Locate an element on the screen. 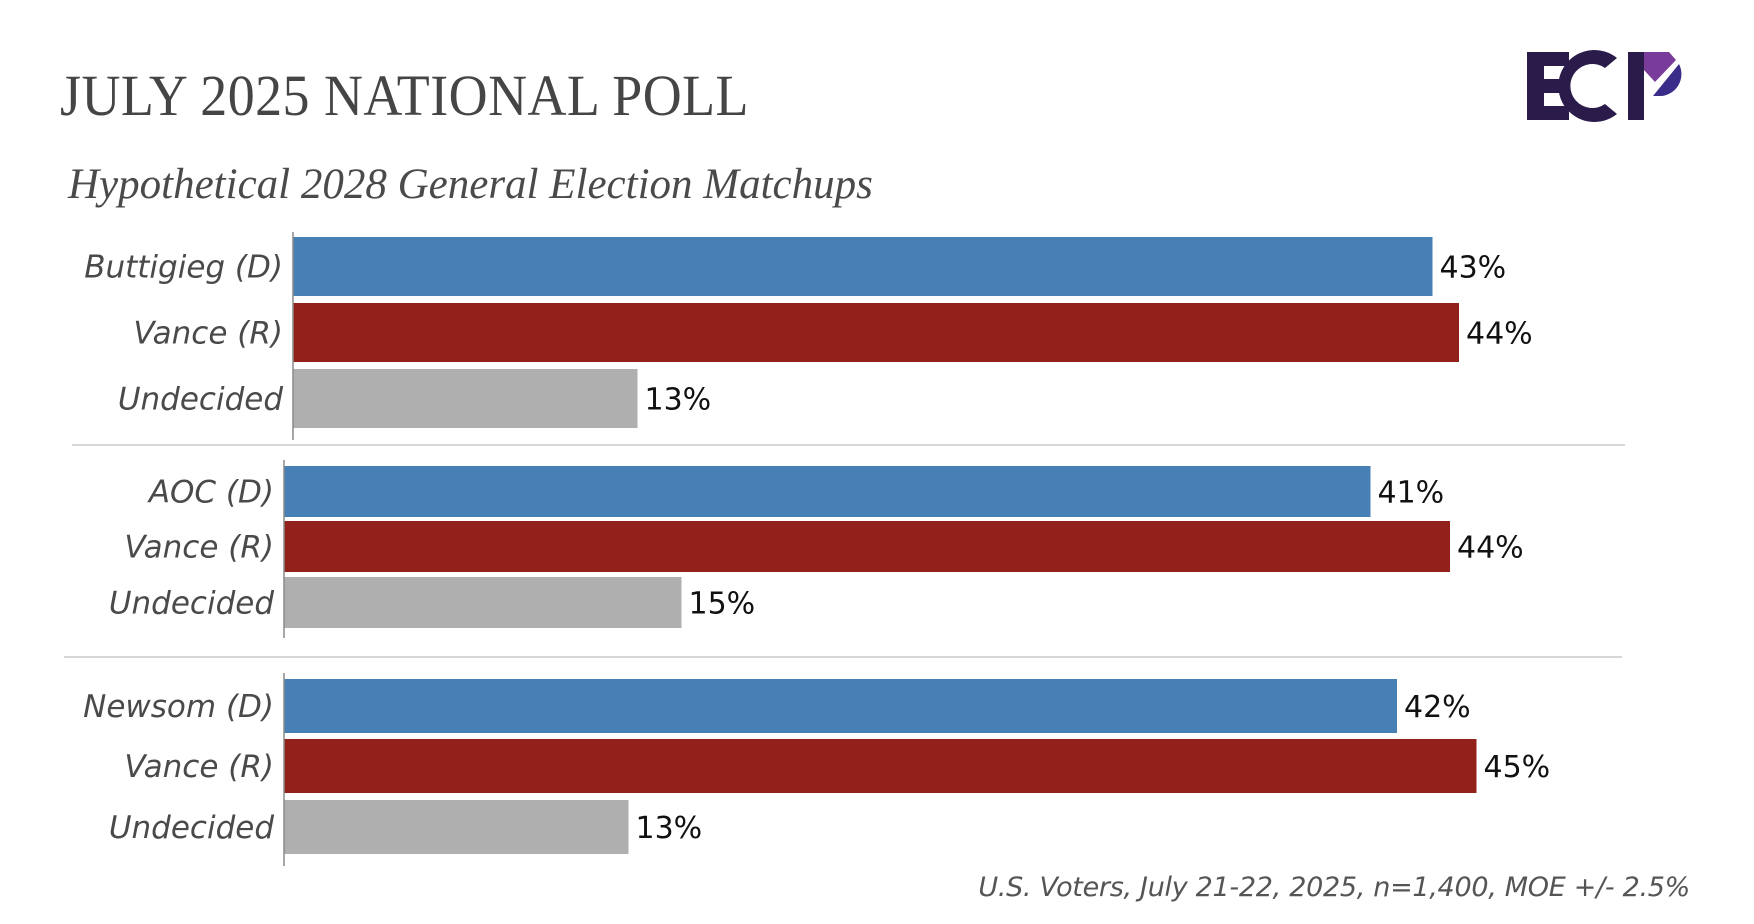  data-label: 41% is located at coordinates (1411, 493).